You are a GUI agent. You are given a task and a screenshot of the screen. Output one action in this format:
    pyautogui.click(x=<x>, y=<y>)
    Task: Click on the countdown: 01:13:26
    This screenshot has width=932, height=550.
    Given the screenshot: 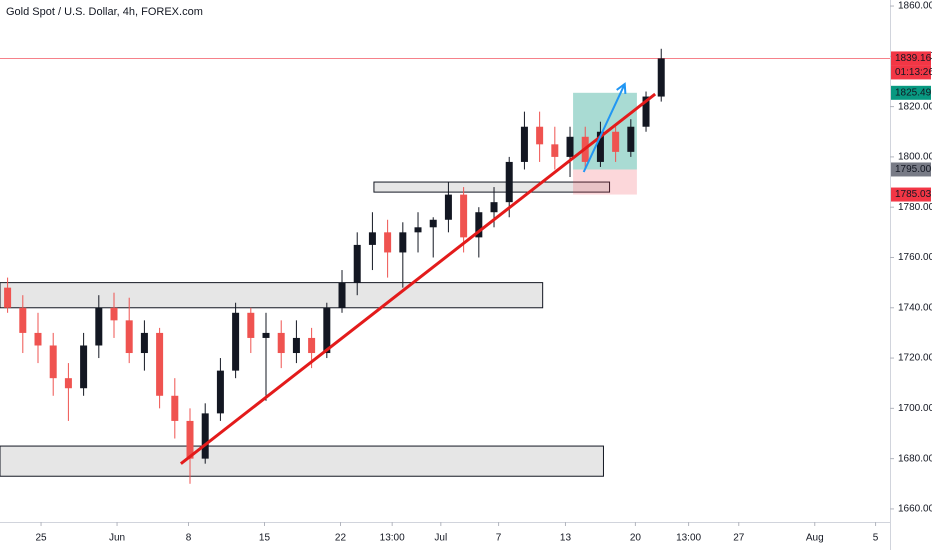 What is the action you would take?
    pyautogui.click(x=913, y=72)
    